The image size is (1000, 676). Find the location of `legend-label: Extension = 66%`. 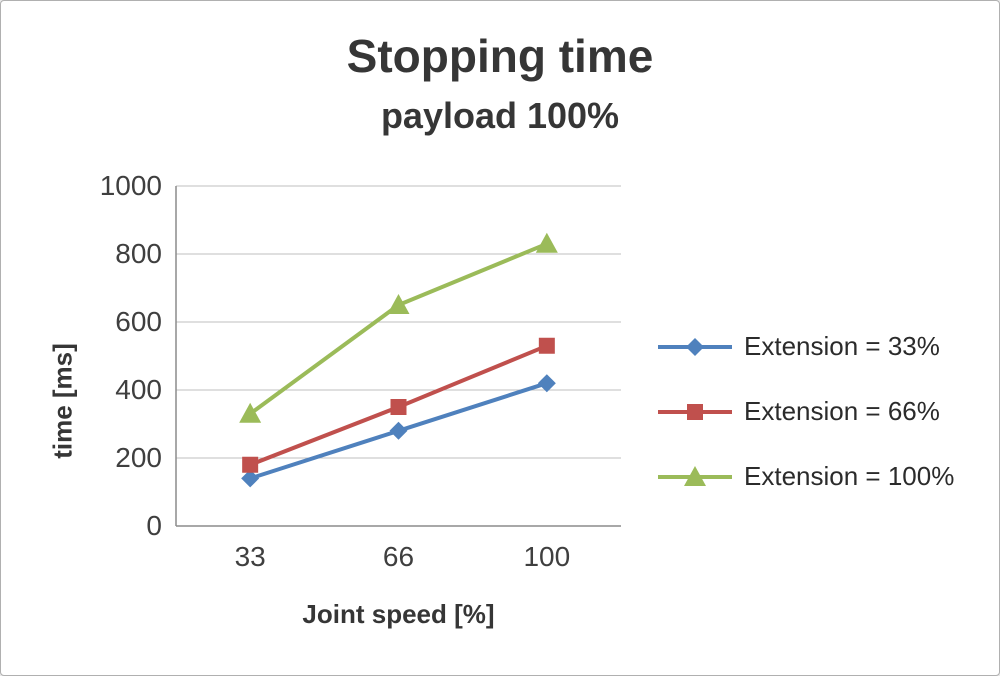

legend-label: Extension = 66% is located at coordinates (842, 411).